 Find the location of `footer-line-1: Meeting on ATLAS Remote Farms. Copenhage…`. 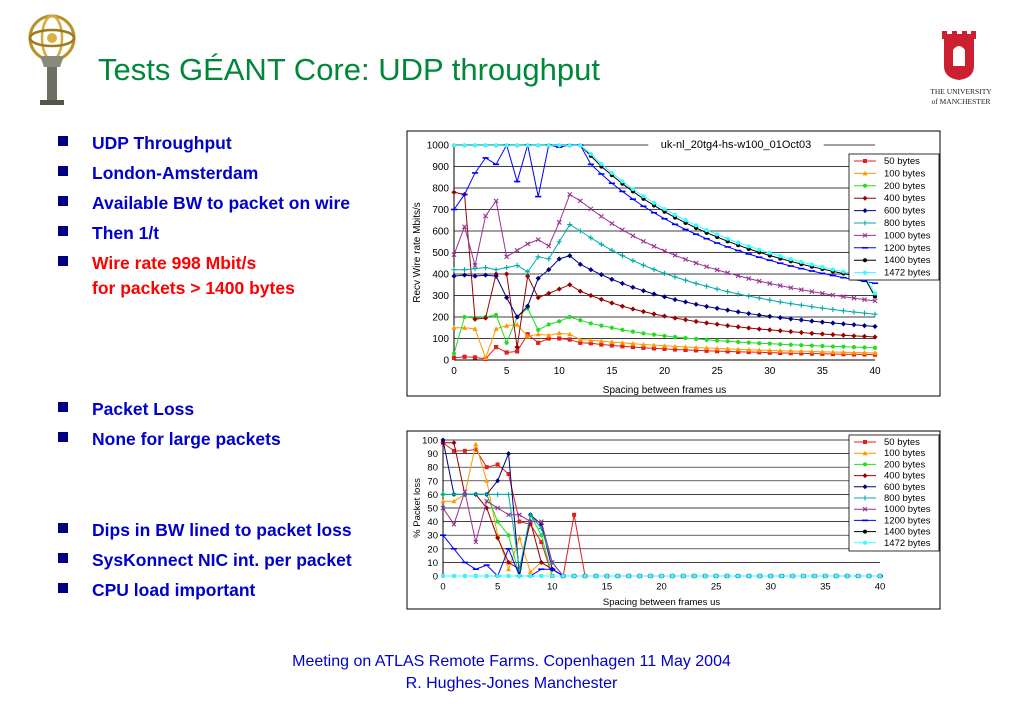

footer-line-1: Meeting on ATLAS Remote Farms. Copenhage… is located at coordinates (511, 661).